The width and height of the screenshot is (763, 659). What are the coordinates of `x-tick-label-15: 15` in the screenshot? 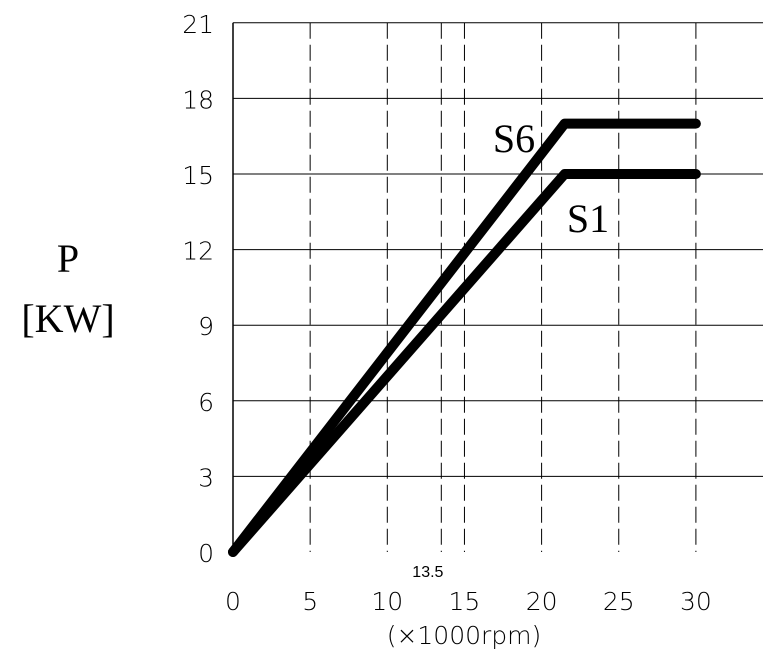 It's located at (465, 601).